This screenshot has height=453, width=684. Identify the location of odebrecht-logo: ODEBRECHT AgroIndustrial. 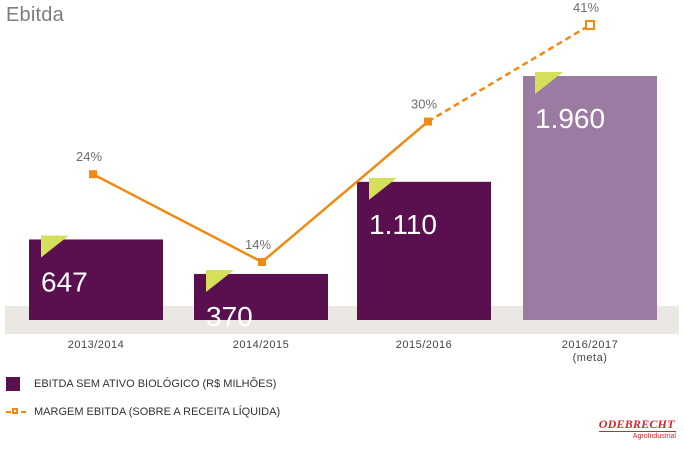
(637, 428).